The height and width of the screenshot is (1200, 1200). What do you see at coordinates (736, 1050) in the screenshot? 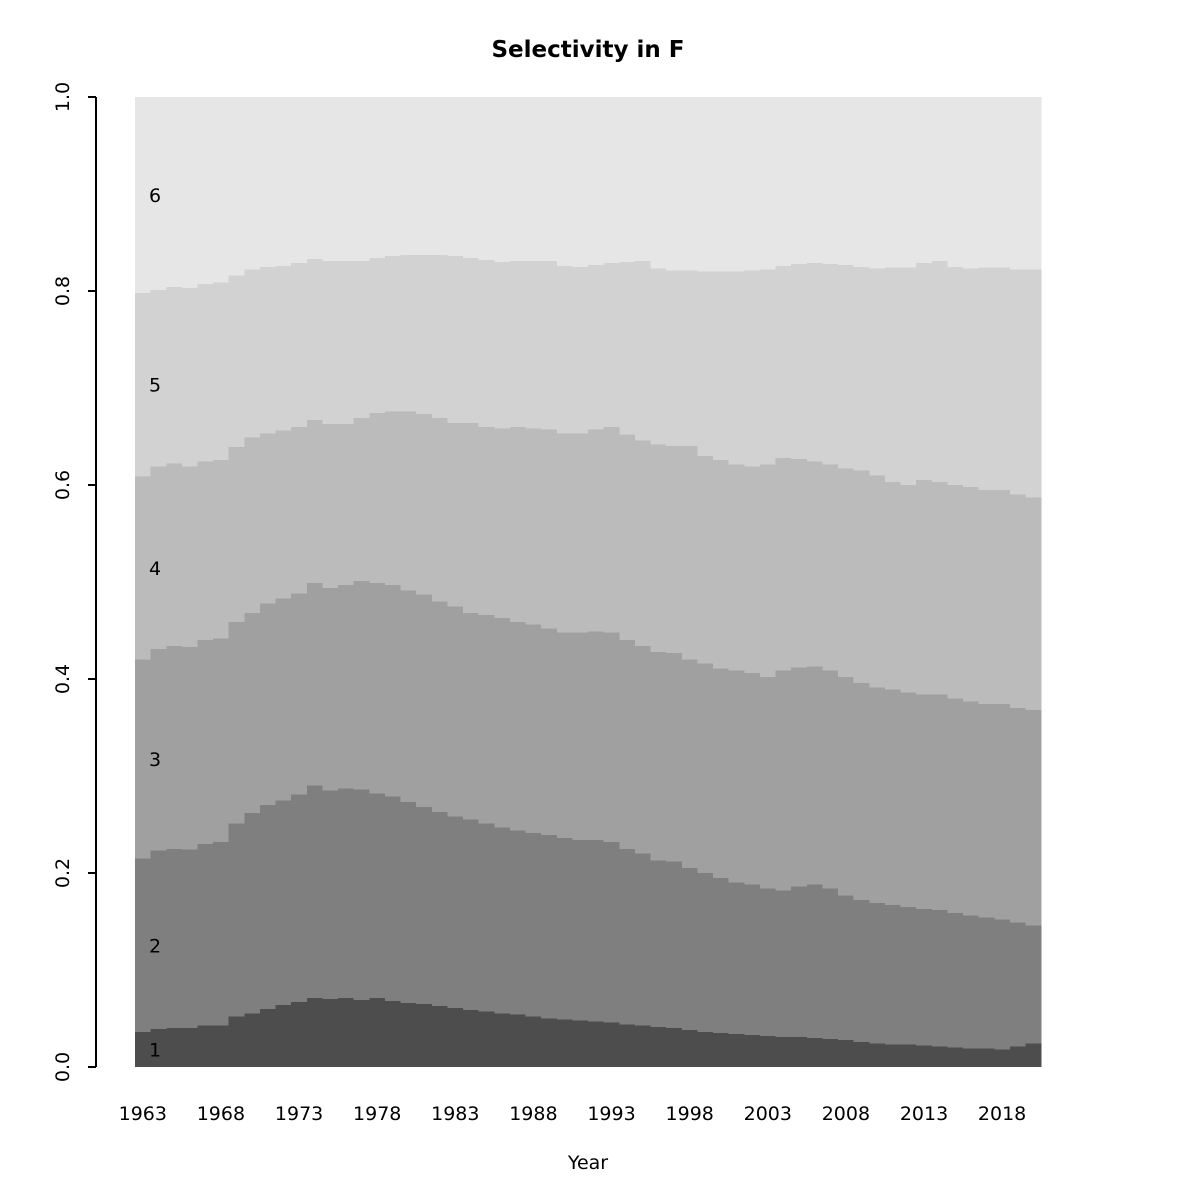
I see `bar-segment-age1-2001` at bounding box center [736, 1050].